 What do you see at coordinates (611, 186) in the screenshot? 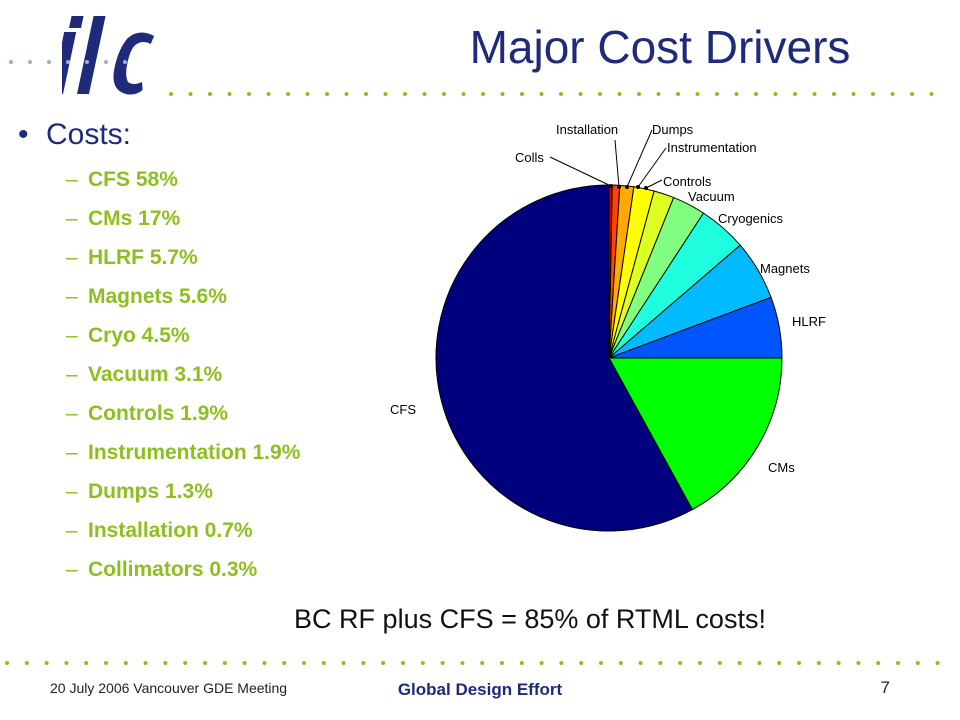
I see `leader-tip-colls` at bounding box center [611, 186].